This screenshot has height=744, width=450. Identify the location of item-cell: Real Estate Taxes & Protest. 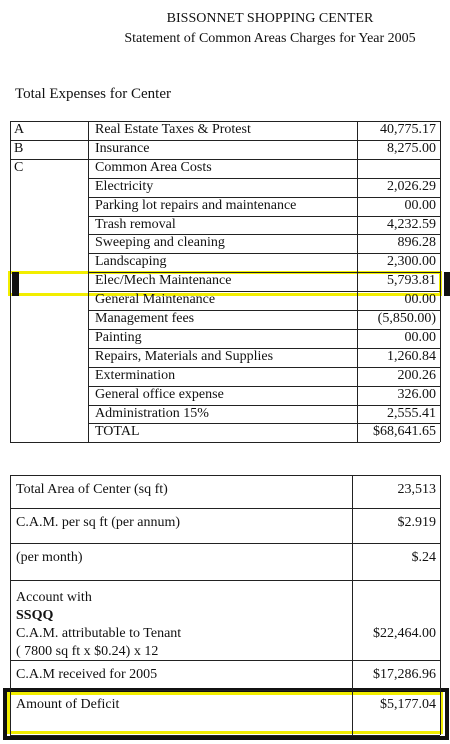
(173, 129).